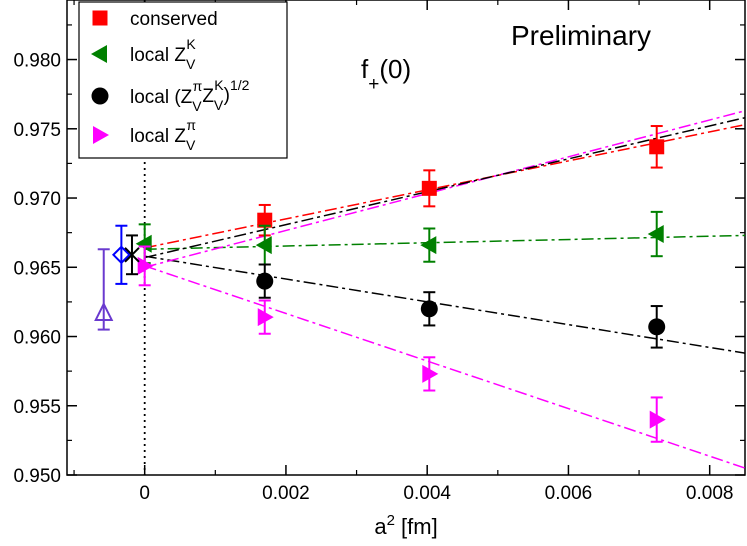  Describe the element at coordinates (391, 520) in the screenshot. I see `x-title-sup: 2` at that location.